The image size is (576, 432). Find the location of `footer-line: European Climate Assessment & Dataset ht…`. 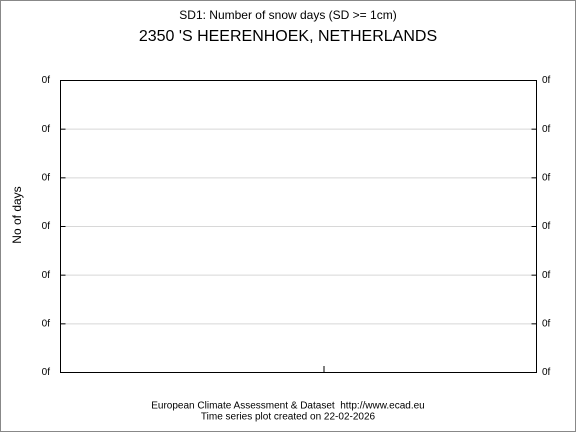

footer-line: European Climate Assessment & Dataset ht… is located at coordinates (287, 406).